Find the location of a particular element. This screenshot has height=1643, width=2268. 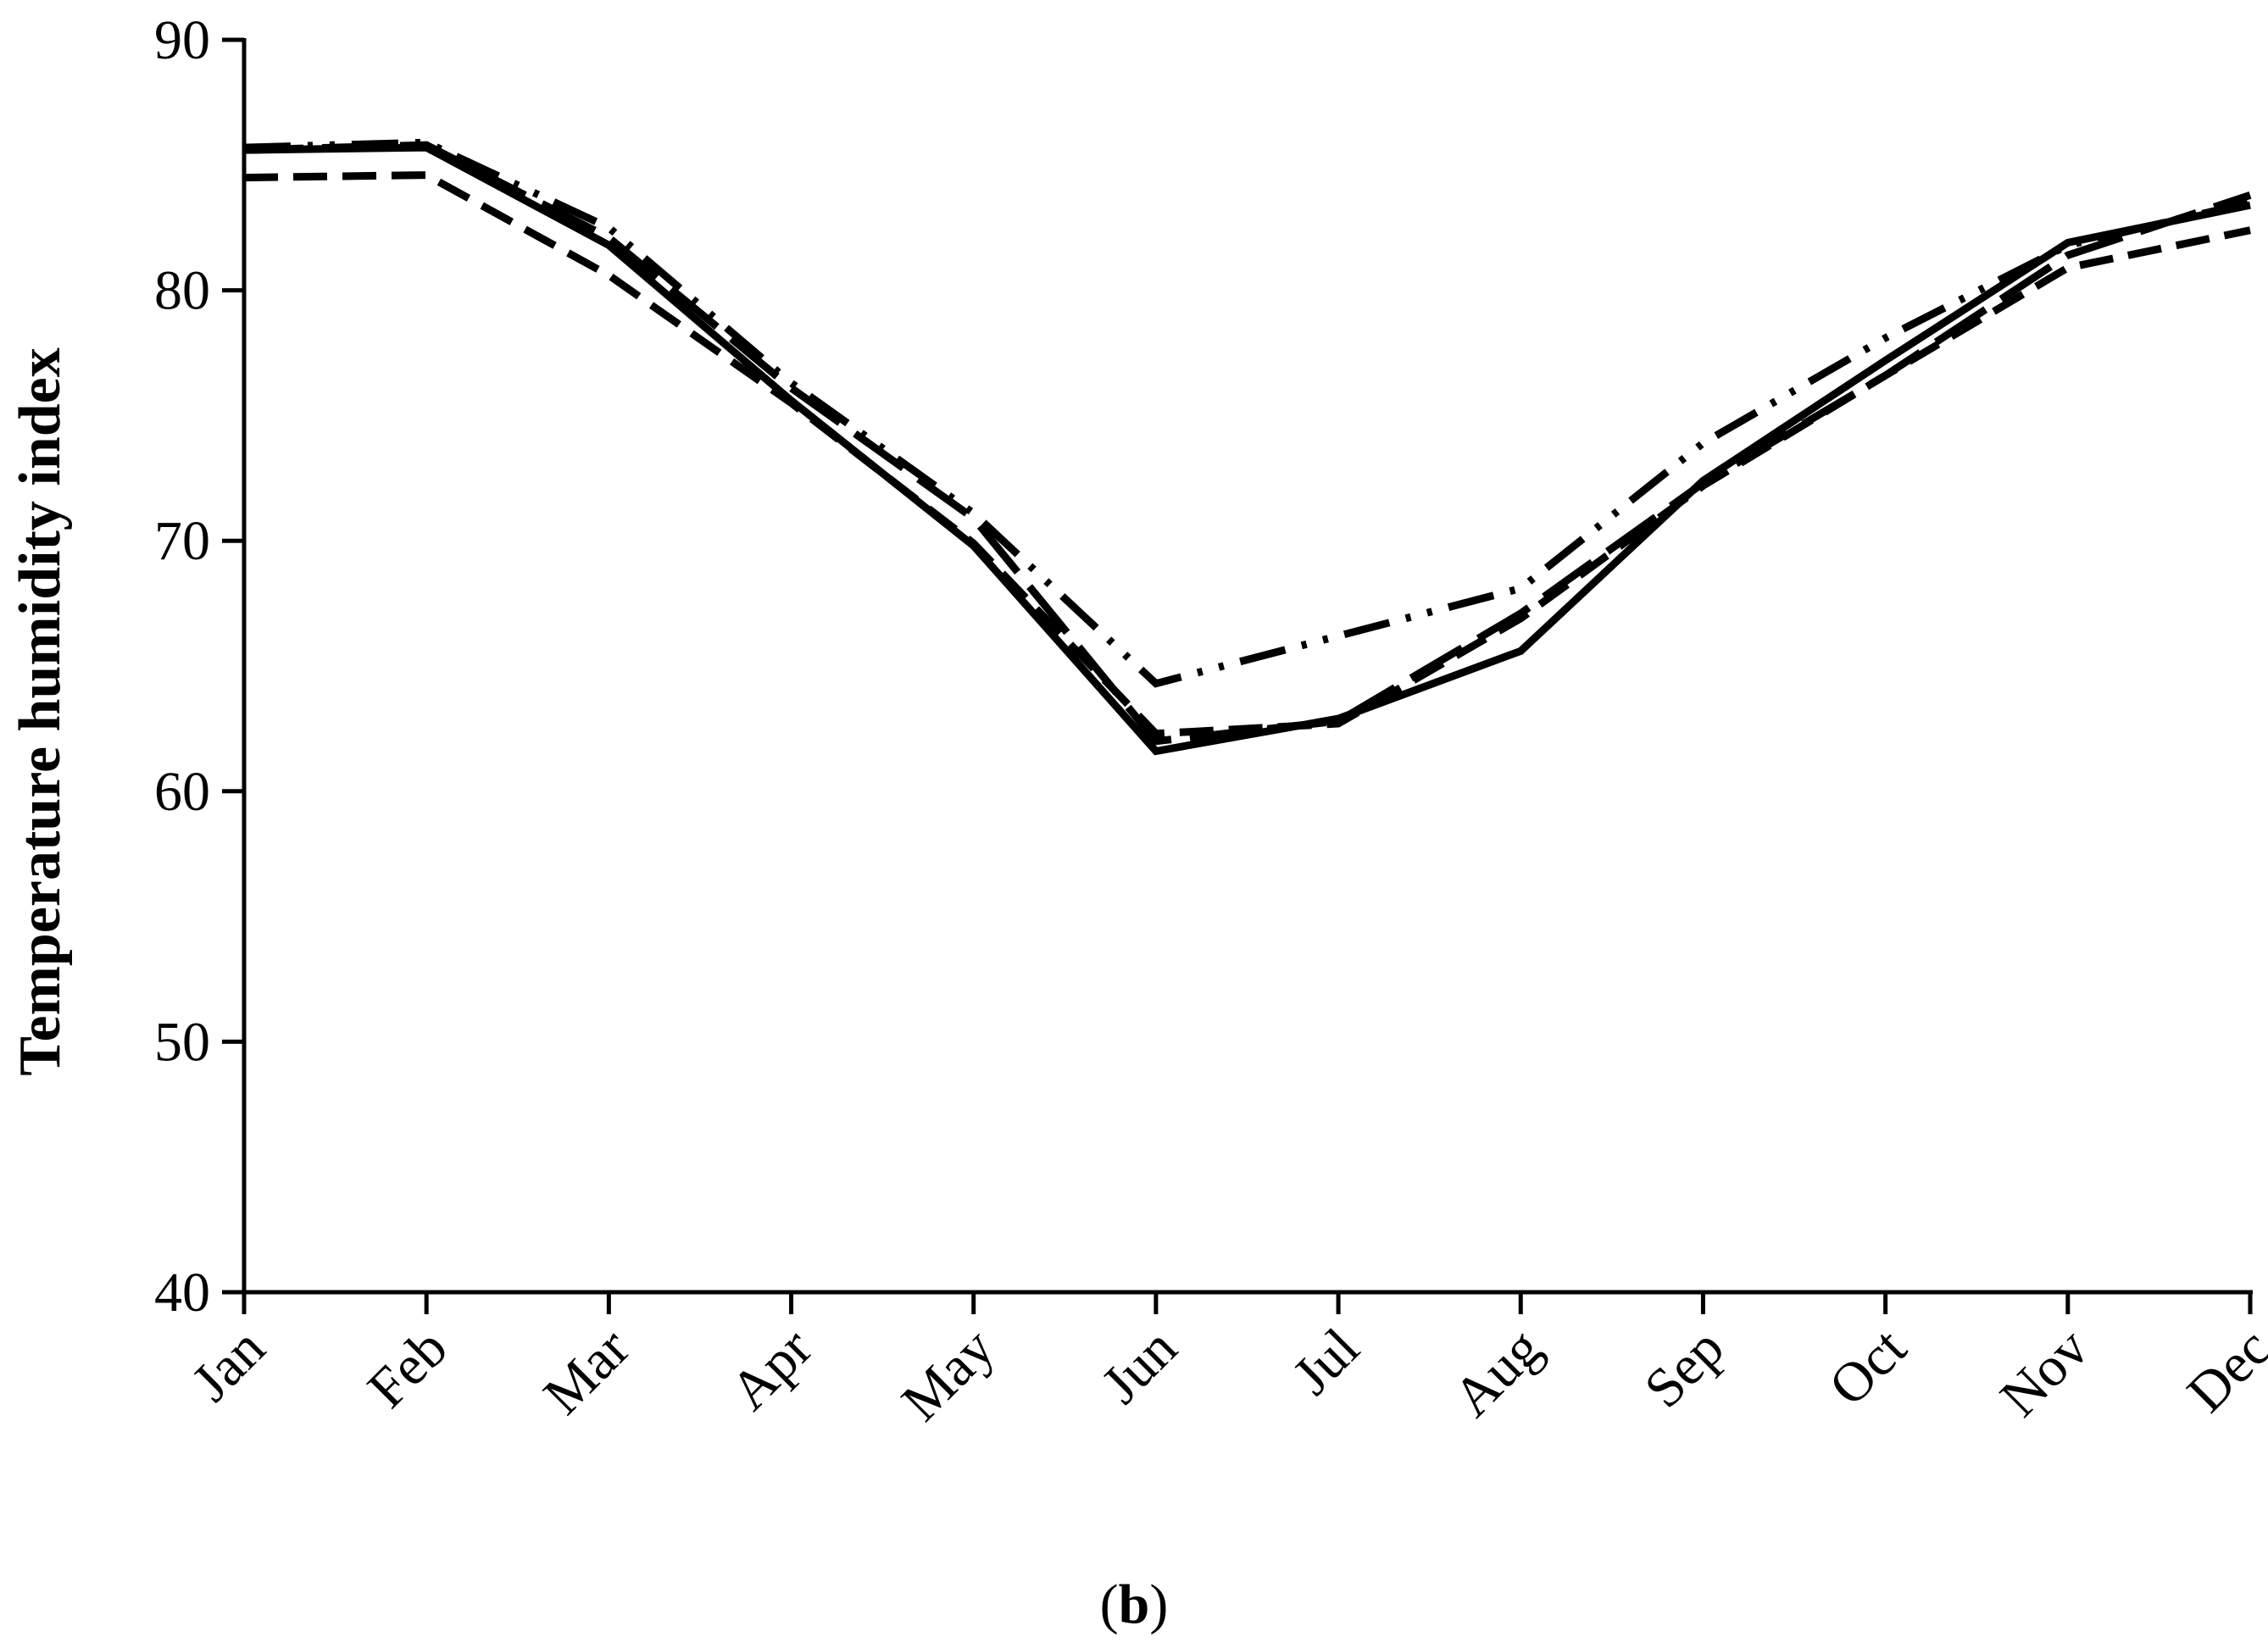

x-tick-label: Aug is located at coordinates (1498, 1373).